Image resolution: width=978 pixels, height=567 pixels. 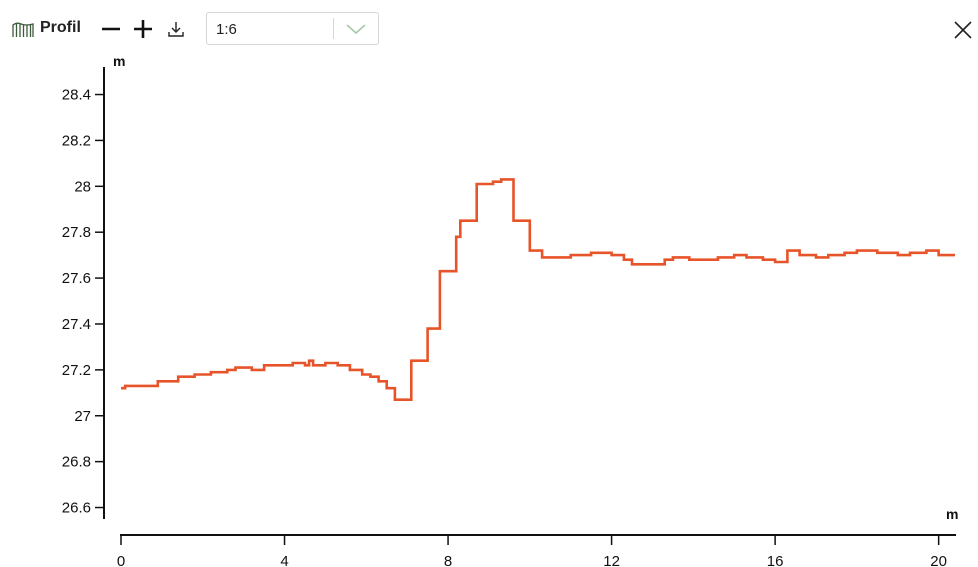 I want to click on scale-value: 1:6, so click(x=226, y=29).